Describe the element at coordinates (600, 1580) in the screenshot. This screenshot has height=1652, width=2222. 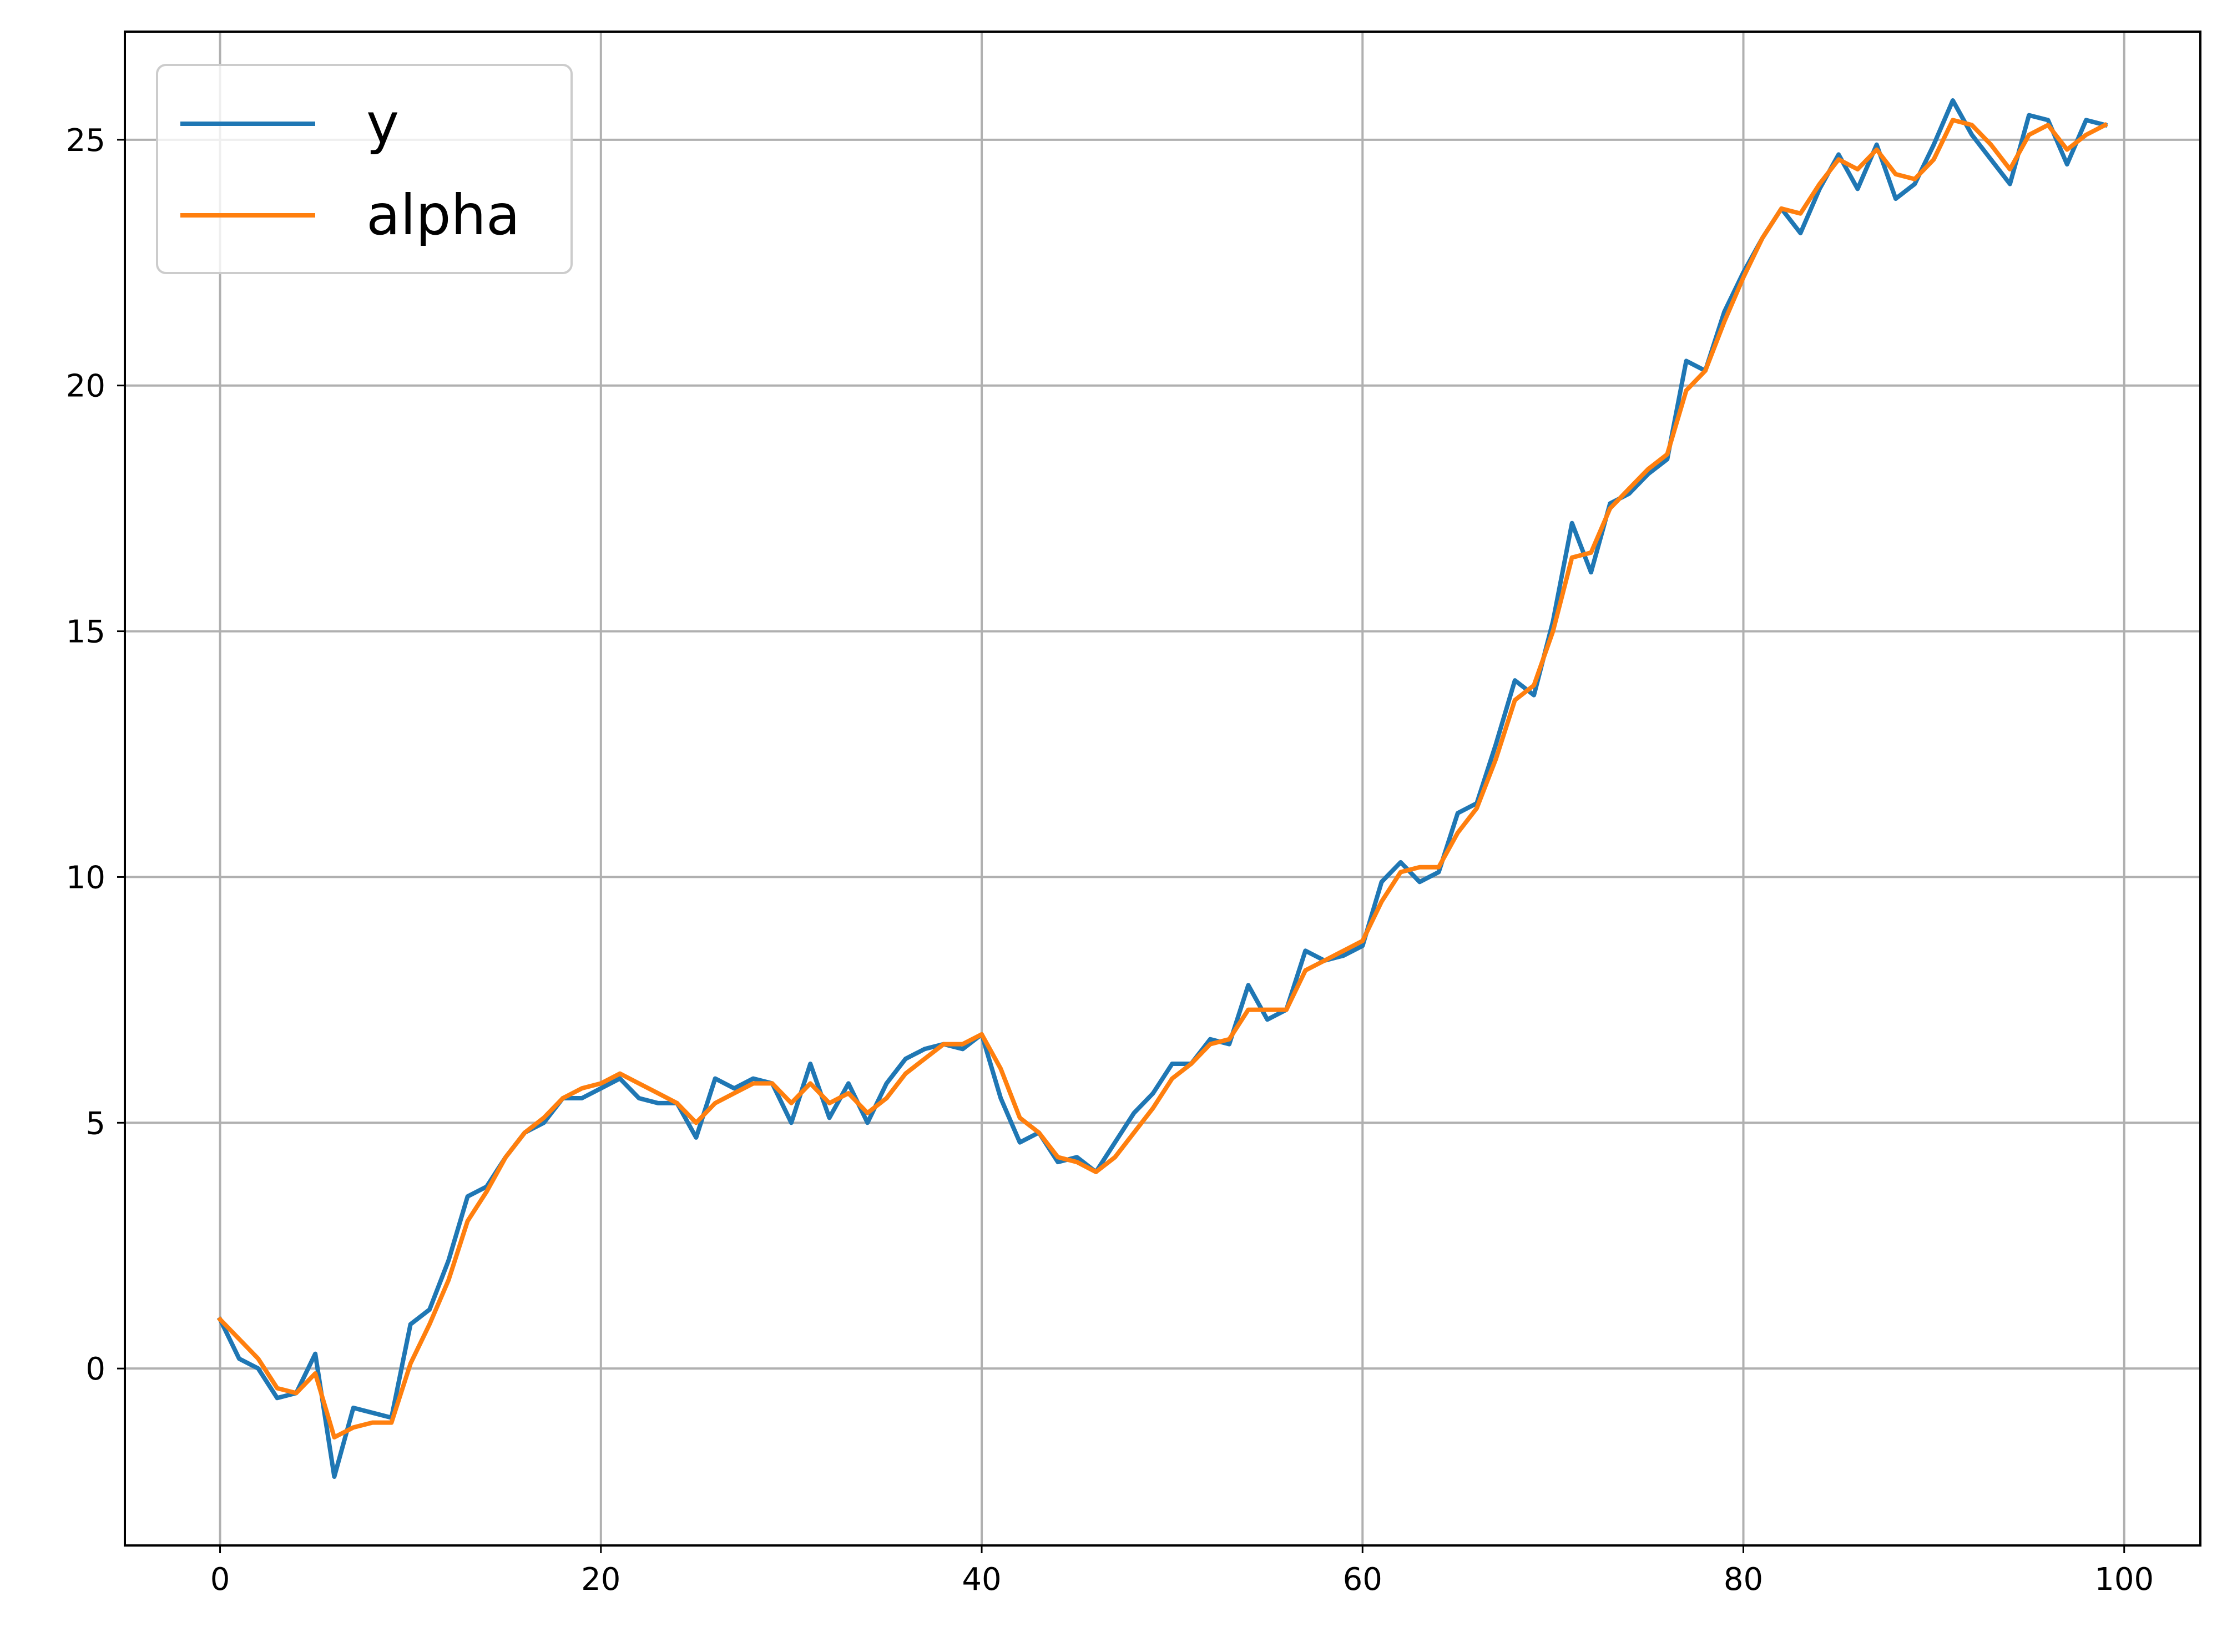
I see `x-tick-label: 20` at that location.